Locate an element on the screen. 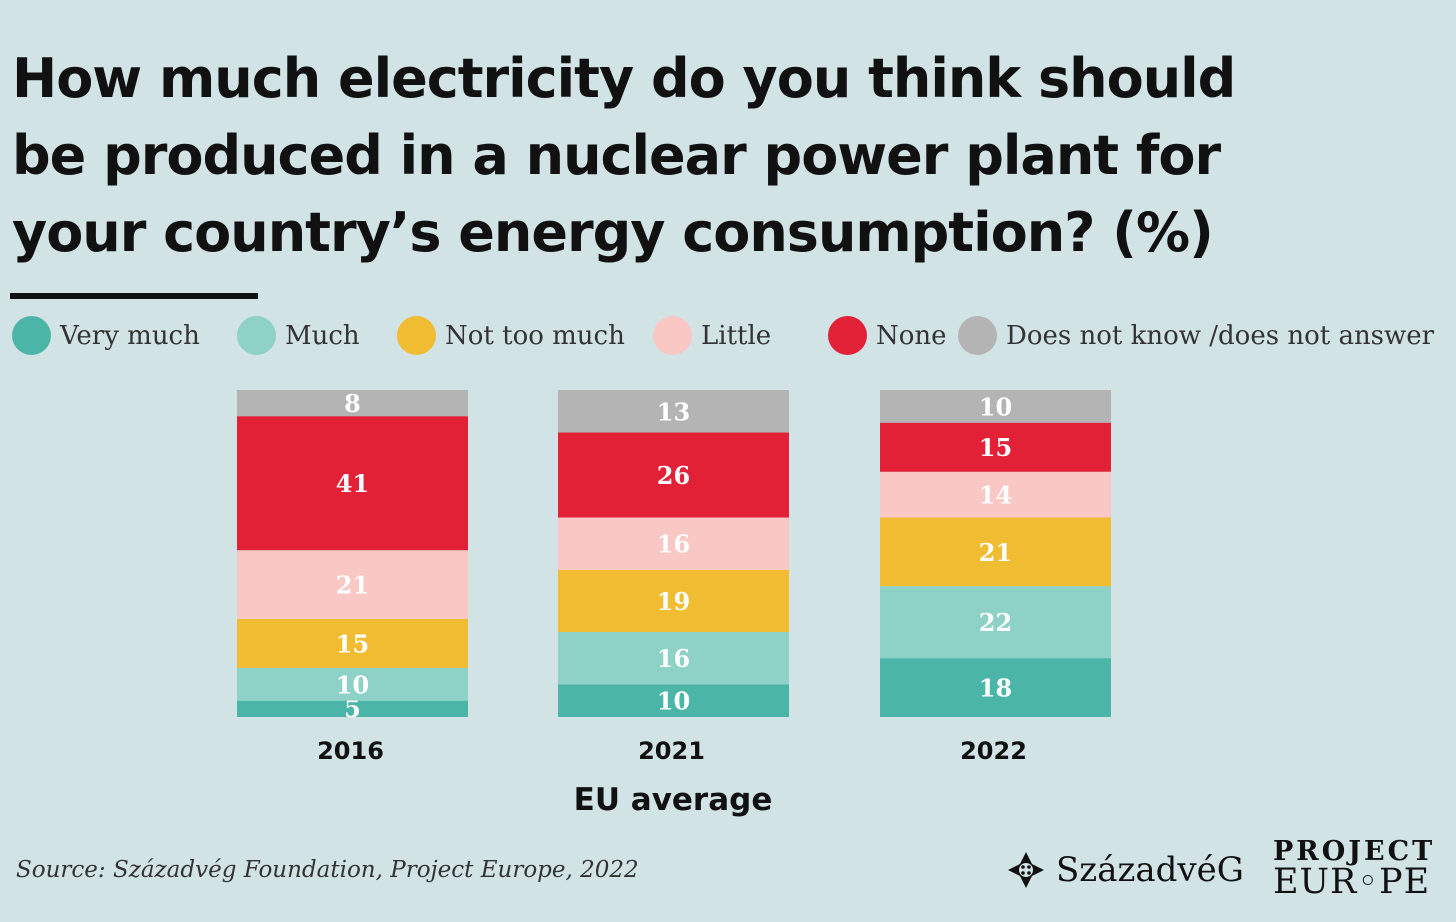  data-label: 41 is located at coordinates (352, 483).